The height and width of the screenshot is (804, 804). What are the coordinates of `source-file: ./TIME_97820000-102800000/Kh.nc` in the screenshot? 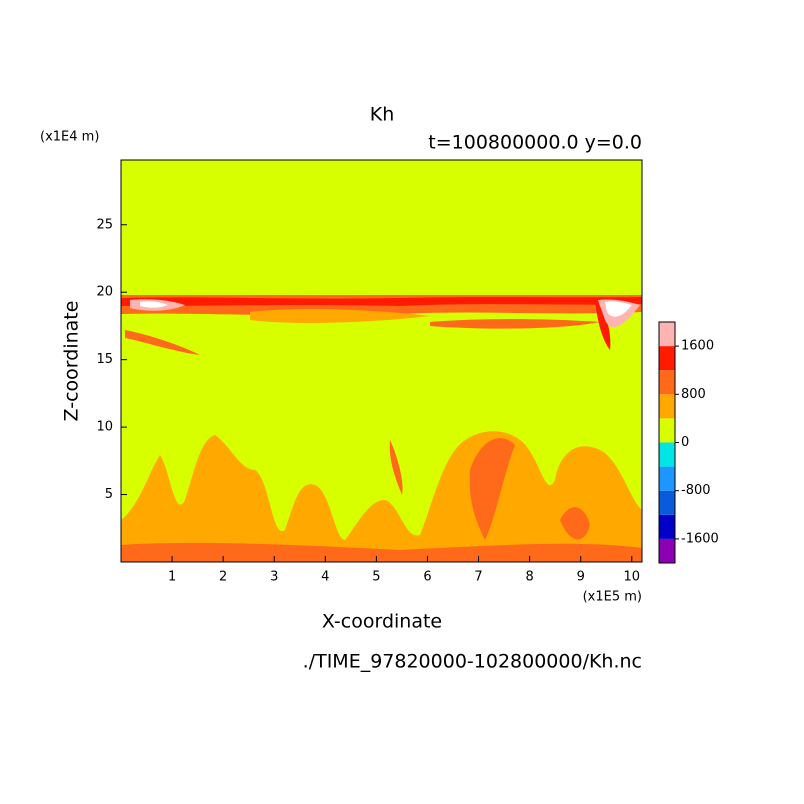 It's located at (472, 662).